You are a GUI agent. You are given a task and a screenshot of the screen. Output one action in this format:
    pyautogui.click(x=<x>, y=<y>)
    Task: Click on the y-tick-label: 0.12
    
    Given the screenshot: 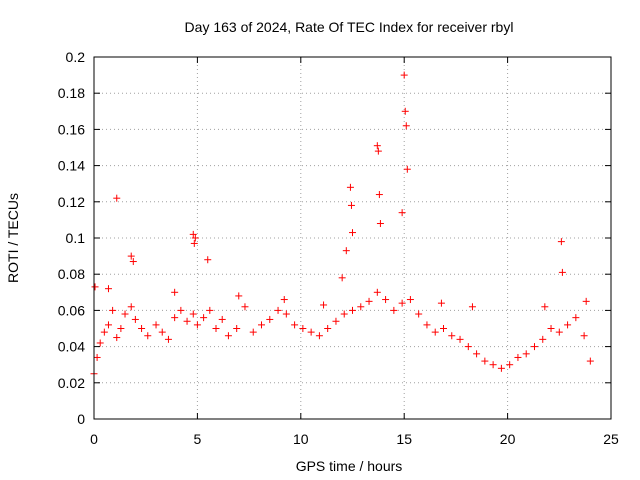 What is the action you would take?
    pyautogui.click(x=71, y=202)
    